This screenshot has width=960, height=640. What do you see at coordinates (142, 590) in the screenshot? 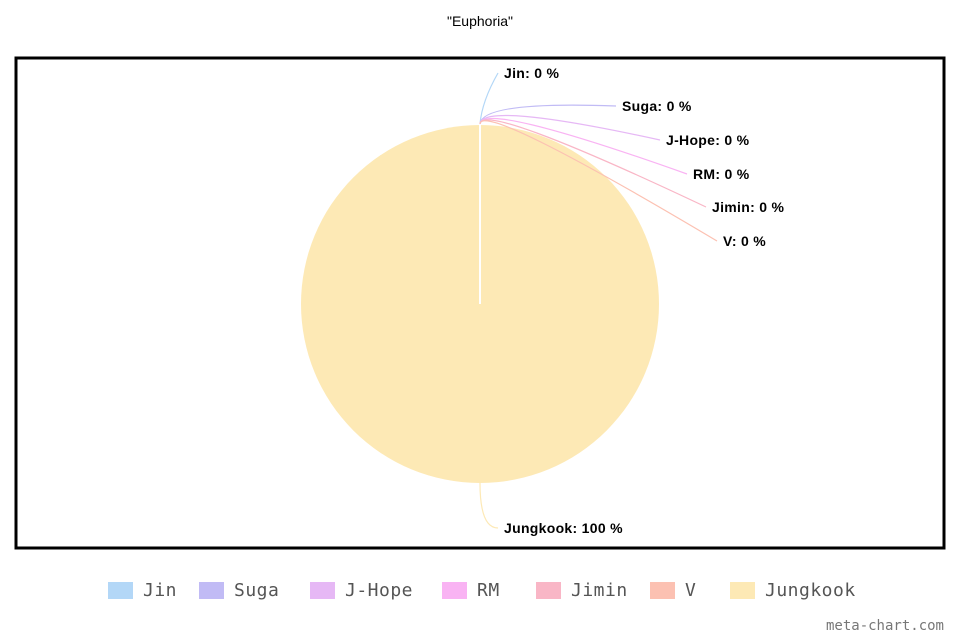
I see `legend-item-jin: Jin` at bounding box center [142, 590].